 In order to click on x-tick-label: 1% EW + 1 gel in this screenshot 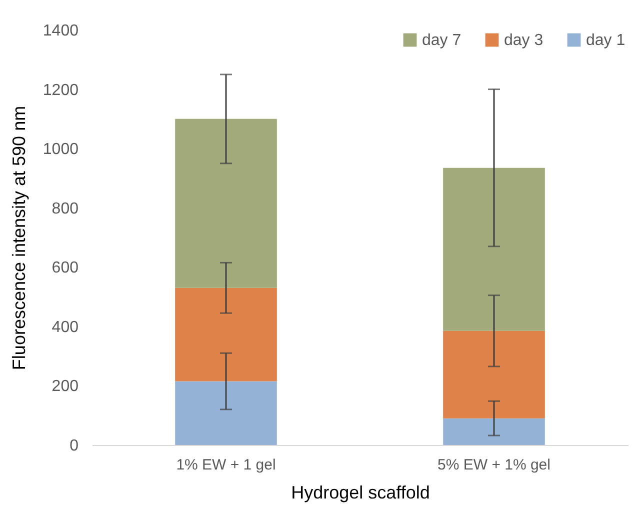, I will do `click(226, 465)`.